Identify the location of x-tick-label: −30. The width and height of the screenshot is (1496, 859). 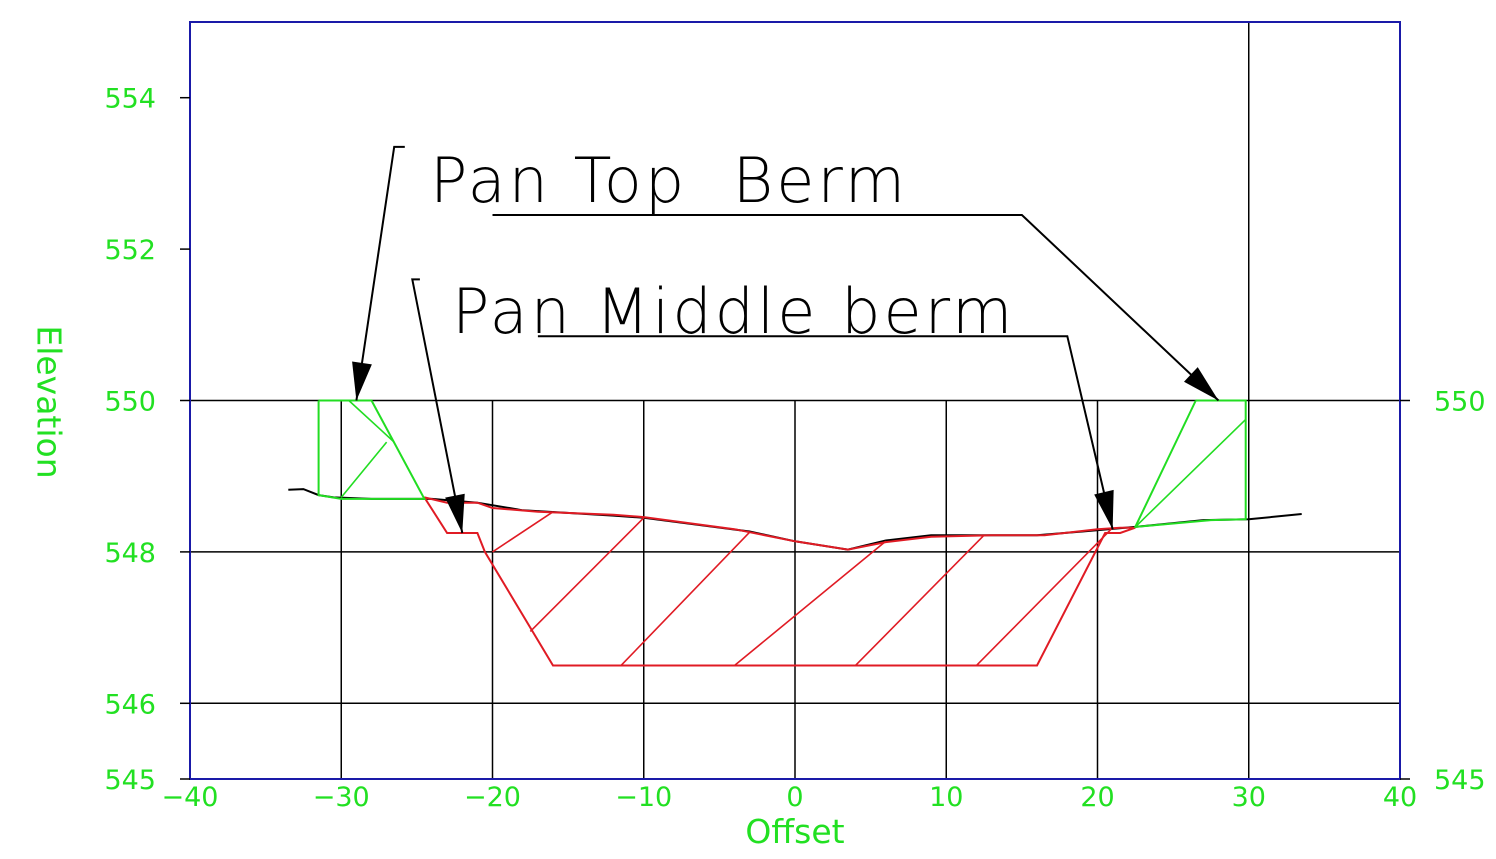
(341, 797).